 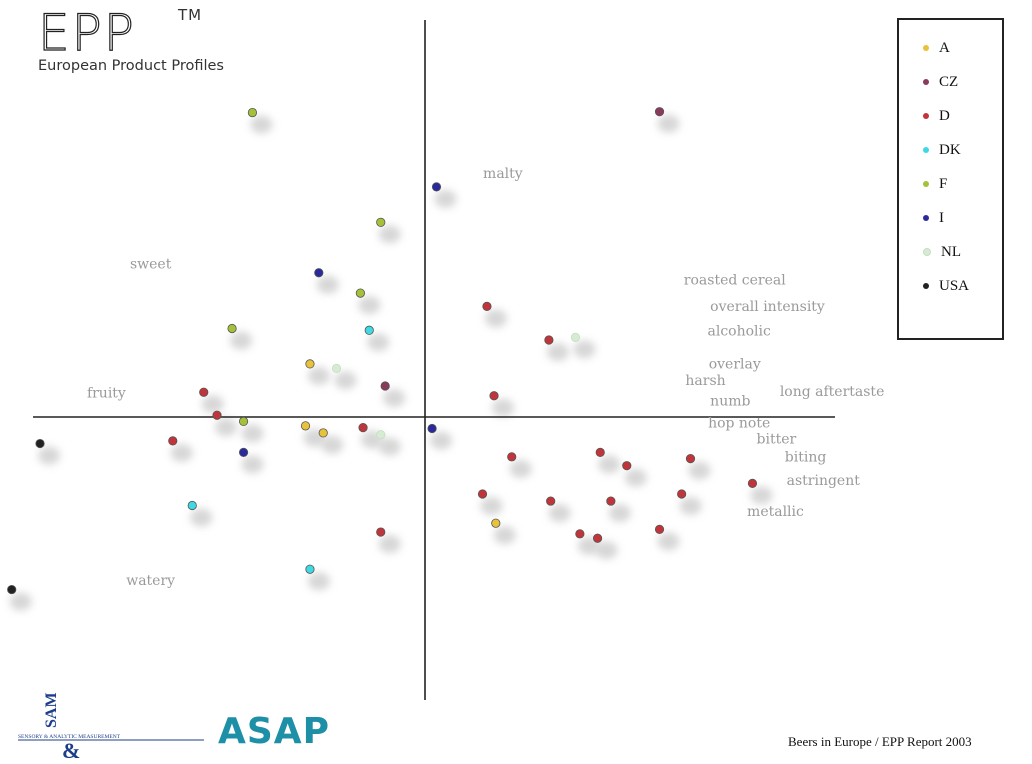 I want to click on attribute-label-biting: biting, so click(x=806, y=457).